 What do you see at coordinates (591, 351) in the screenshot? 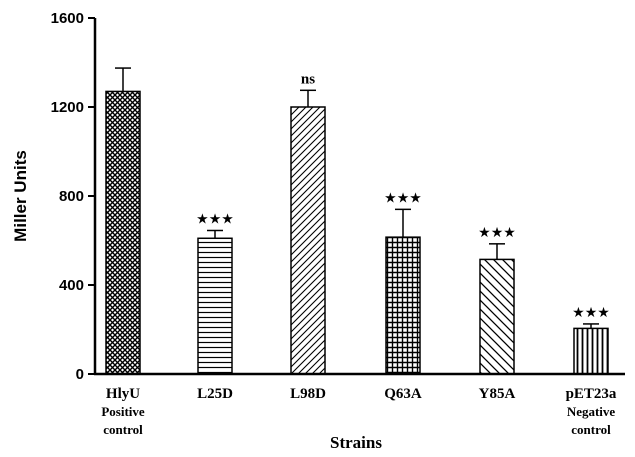
I see `bar-pET23a` at bounding box center [591, 351].